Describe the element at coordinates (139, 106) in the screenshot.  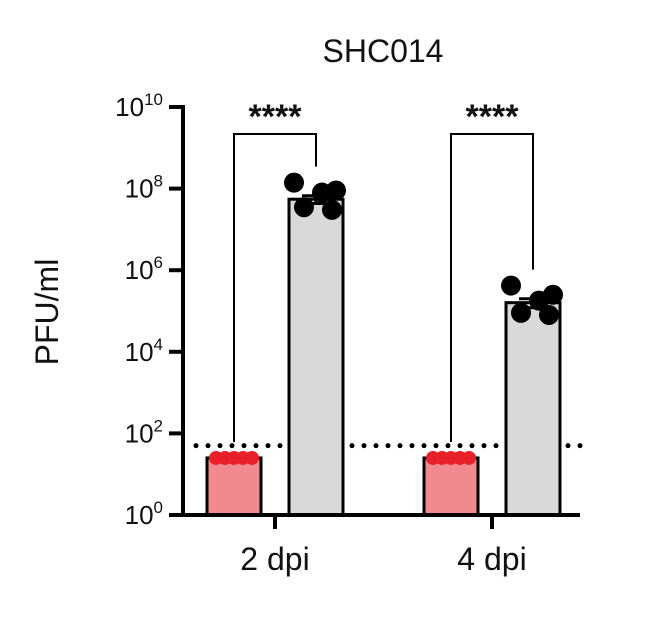
I see `y-tick-label: 10¹⁰` at that location.